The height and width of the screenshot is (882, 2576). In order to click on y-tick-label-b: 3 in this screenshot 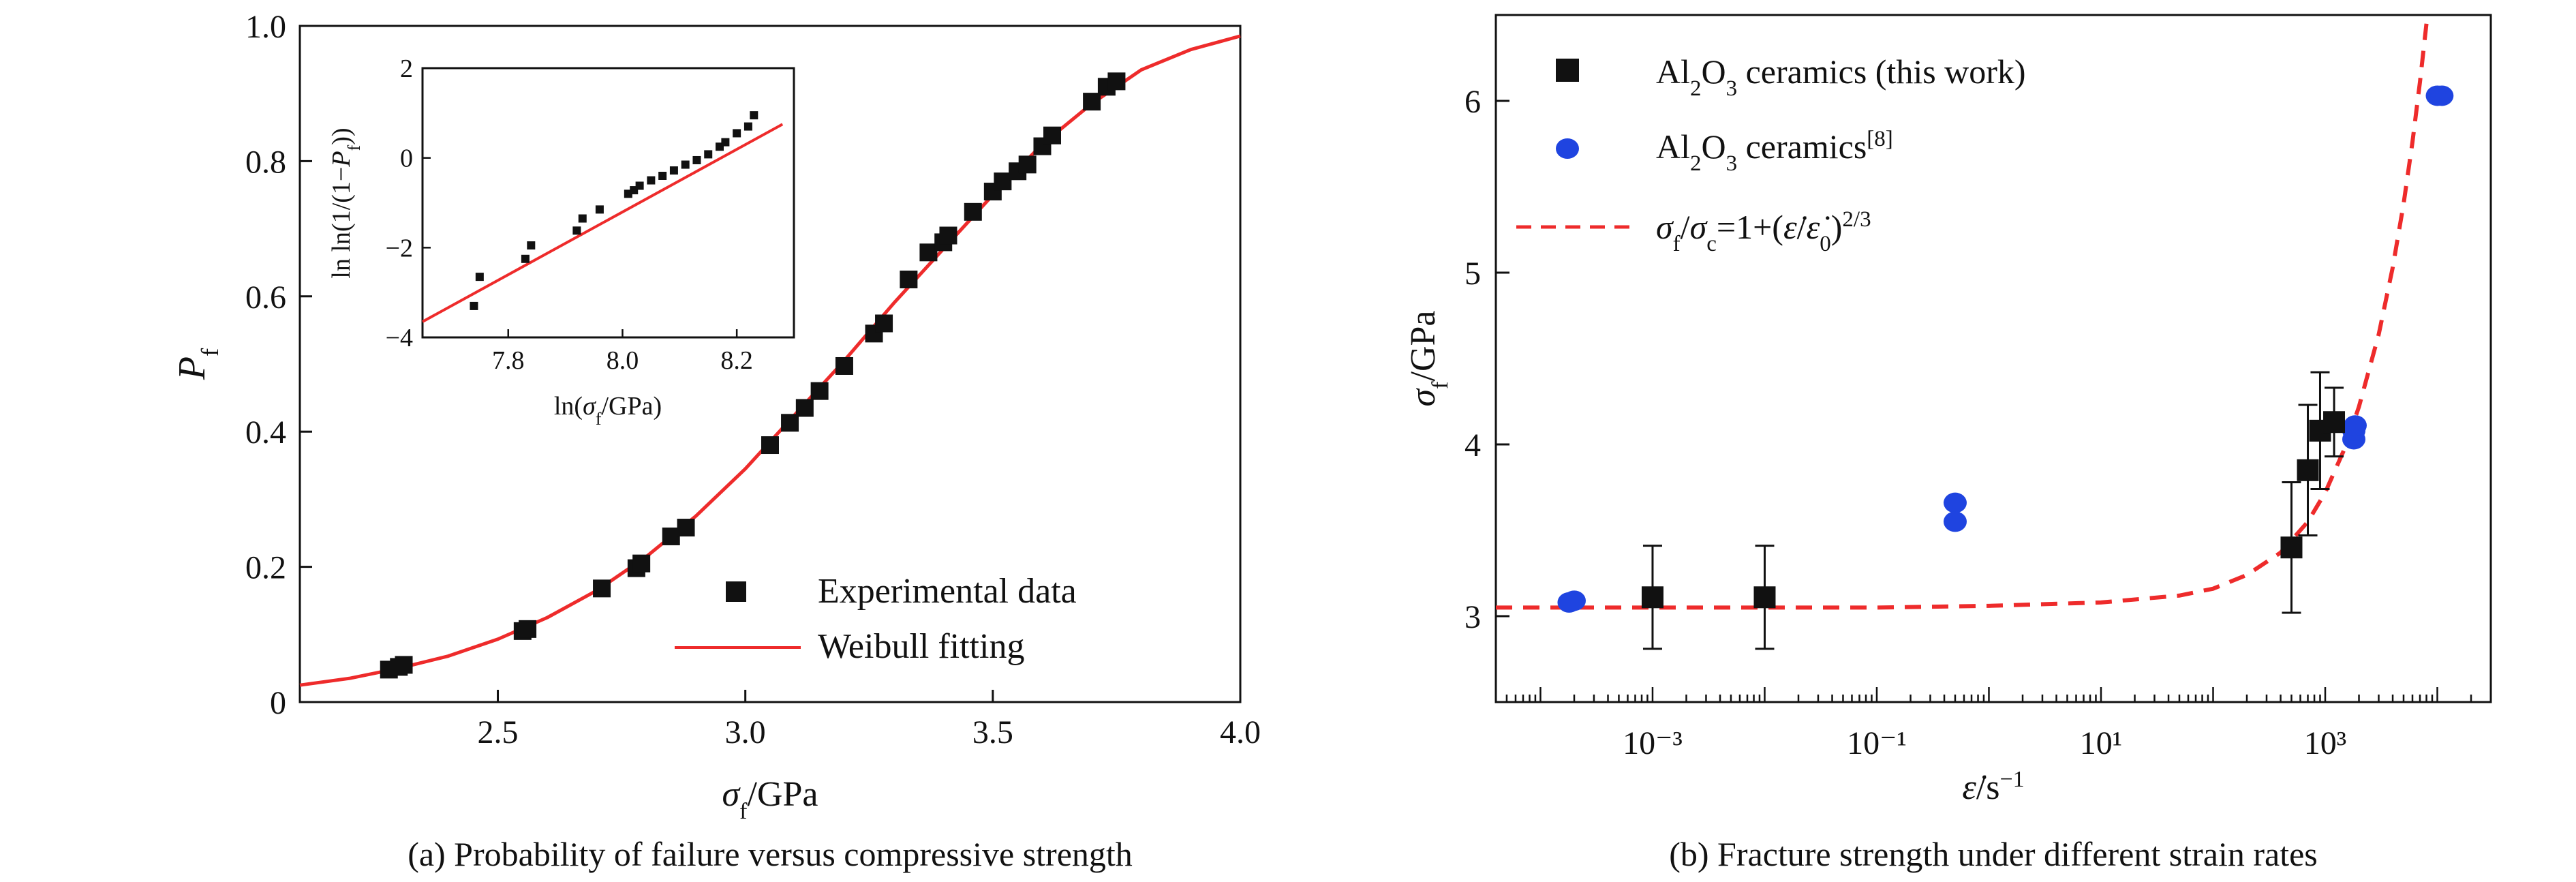, I will do `click(1473, 617)`.